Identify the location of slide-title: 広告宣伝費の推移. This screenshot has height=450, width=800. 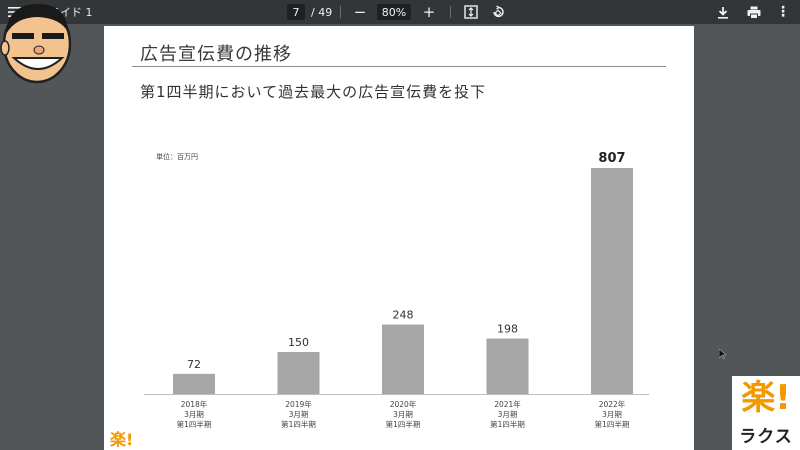
(216, 54).